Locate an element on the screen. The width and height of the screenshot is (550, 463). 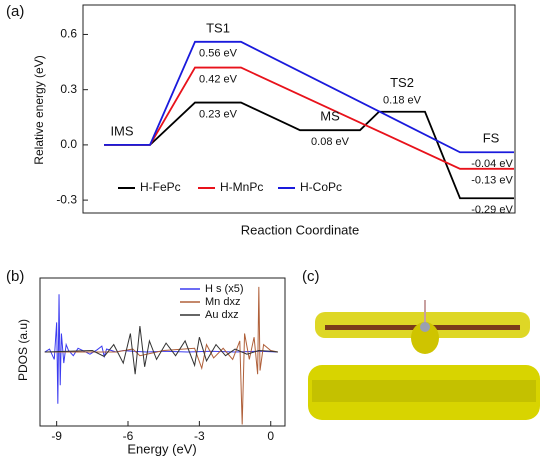
legend-label: H-FePc is located at coordinates (160, 187).